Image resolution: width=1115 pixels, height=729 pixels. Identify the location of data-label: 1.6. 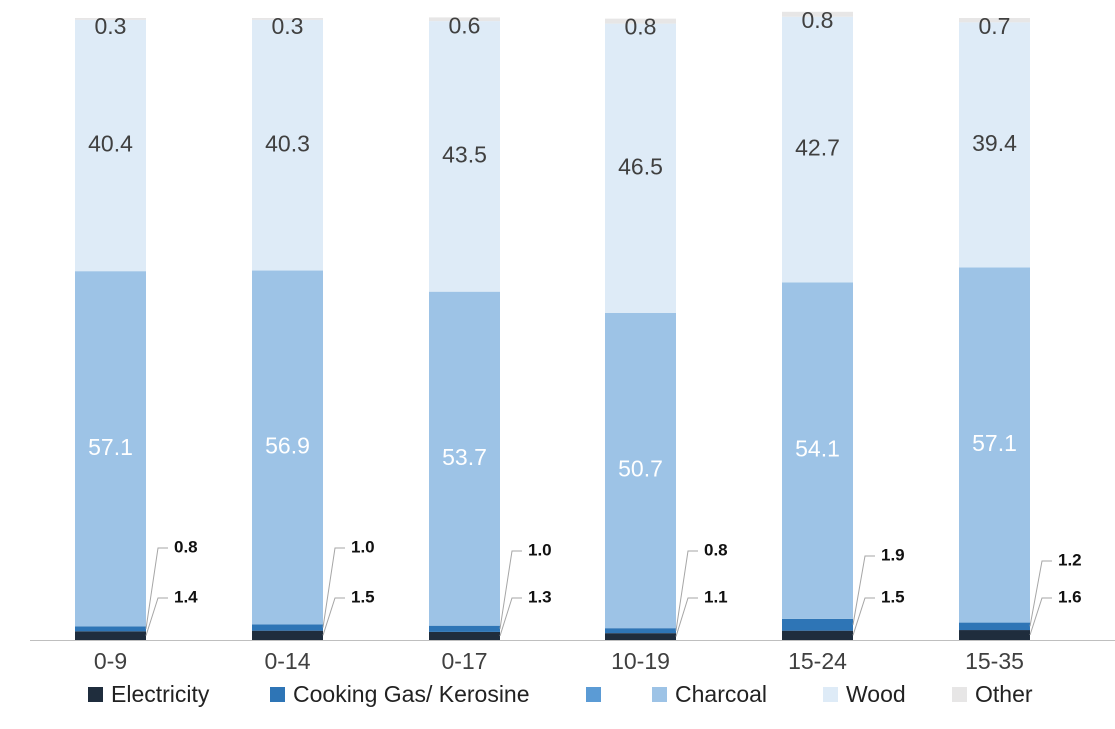
(1070, 596).